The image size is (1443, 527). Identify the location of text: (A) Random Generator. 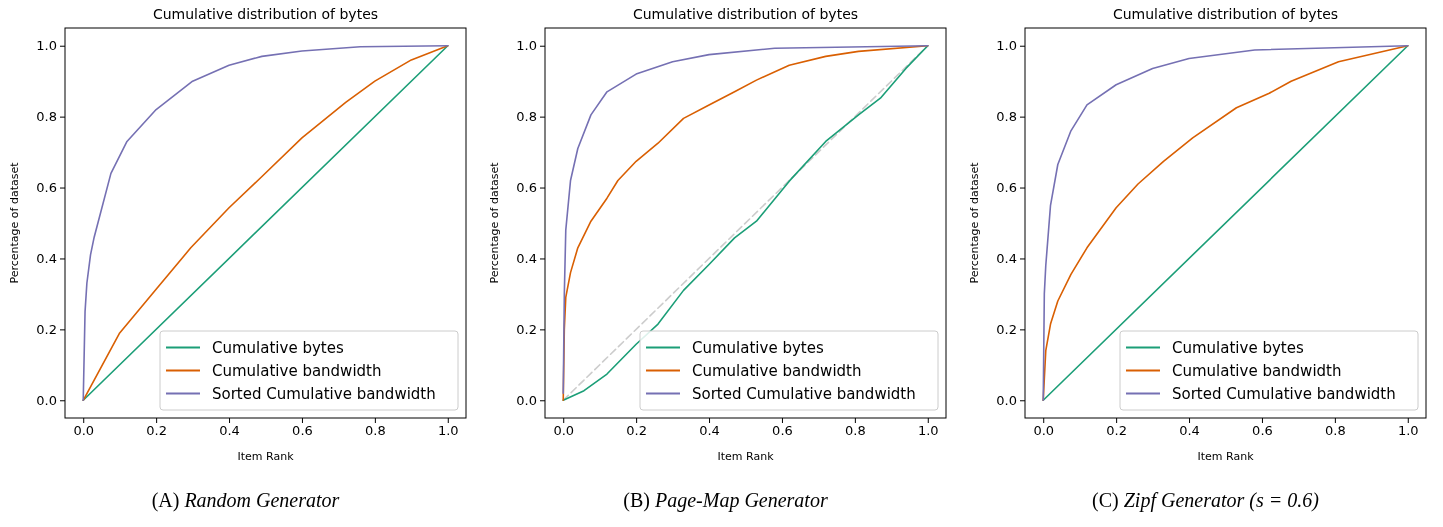
(245, 500).